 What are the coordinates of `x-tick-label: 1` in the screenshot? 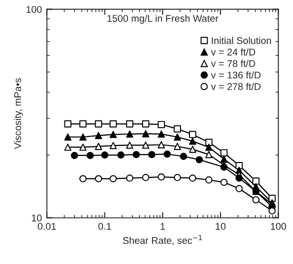 It's located at (162, 226).